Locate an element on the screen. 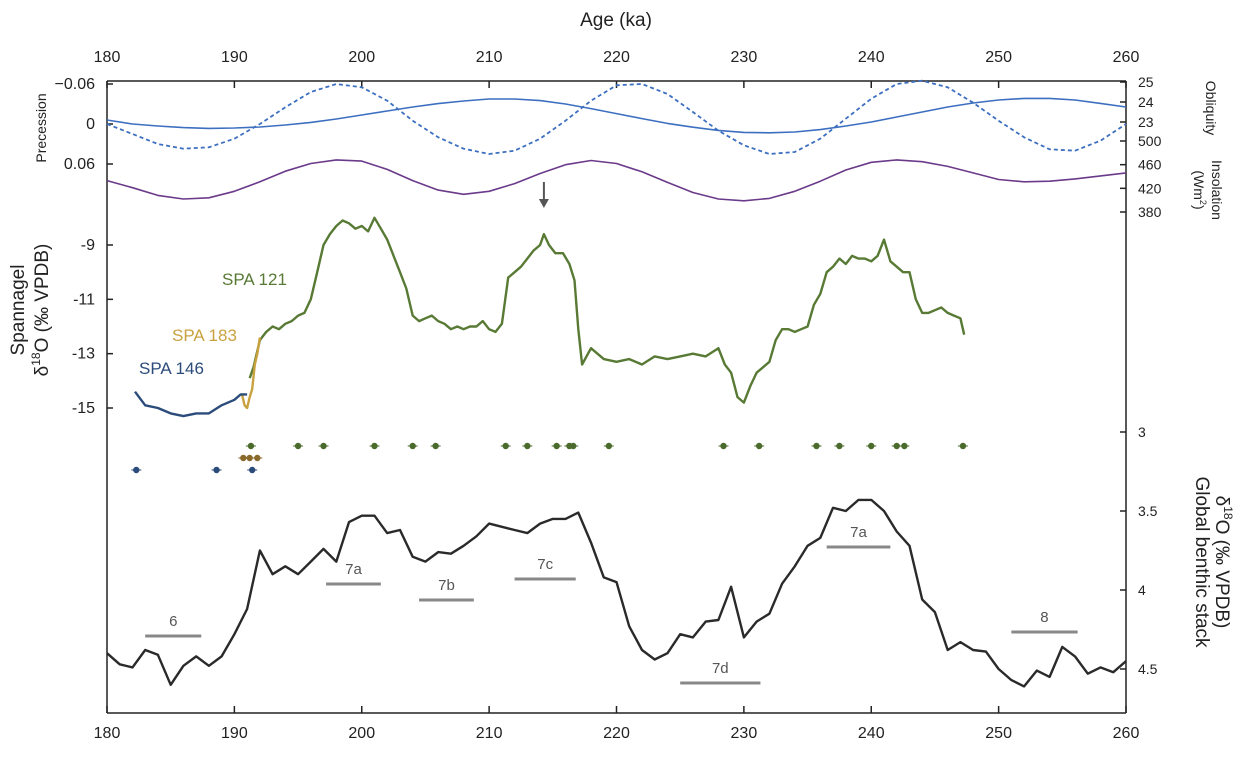 The width and height of the screenshot is (1240, 758). x-tick-label-bottom: 190 is located at coordinates (234, 733).